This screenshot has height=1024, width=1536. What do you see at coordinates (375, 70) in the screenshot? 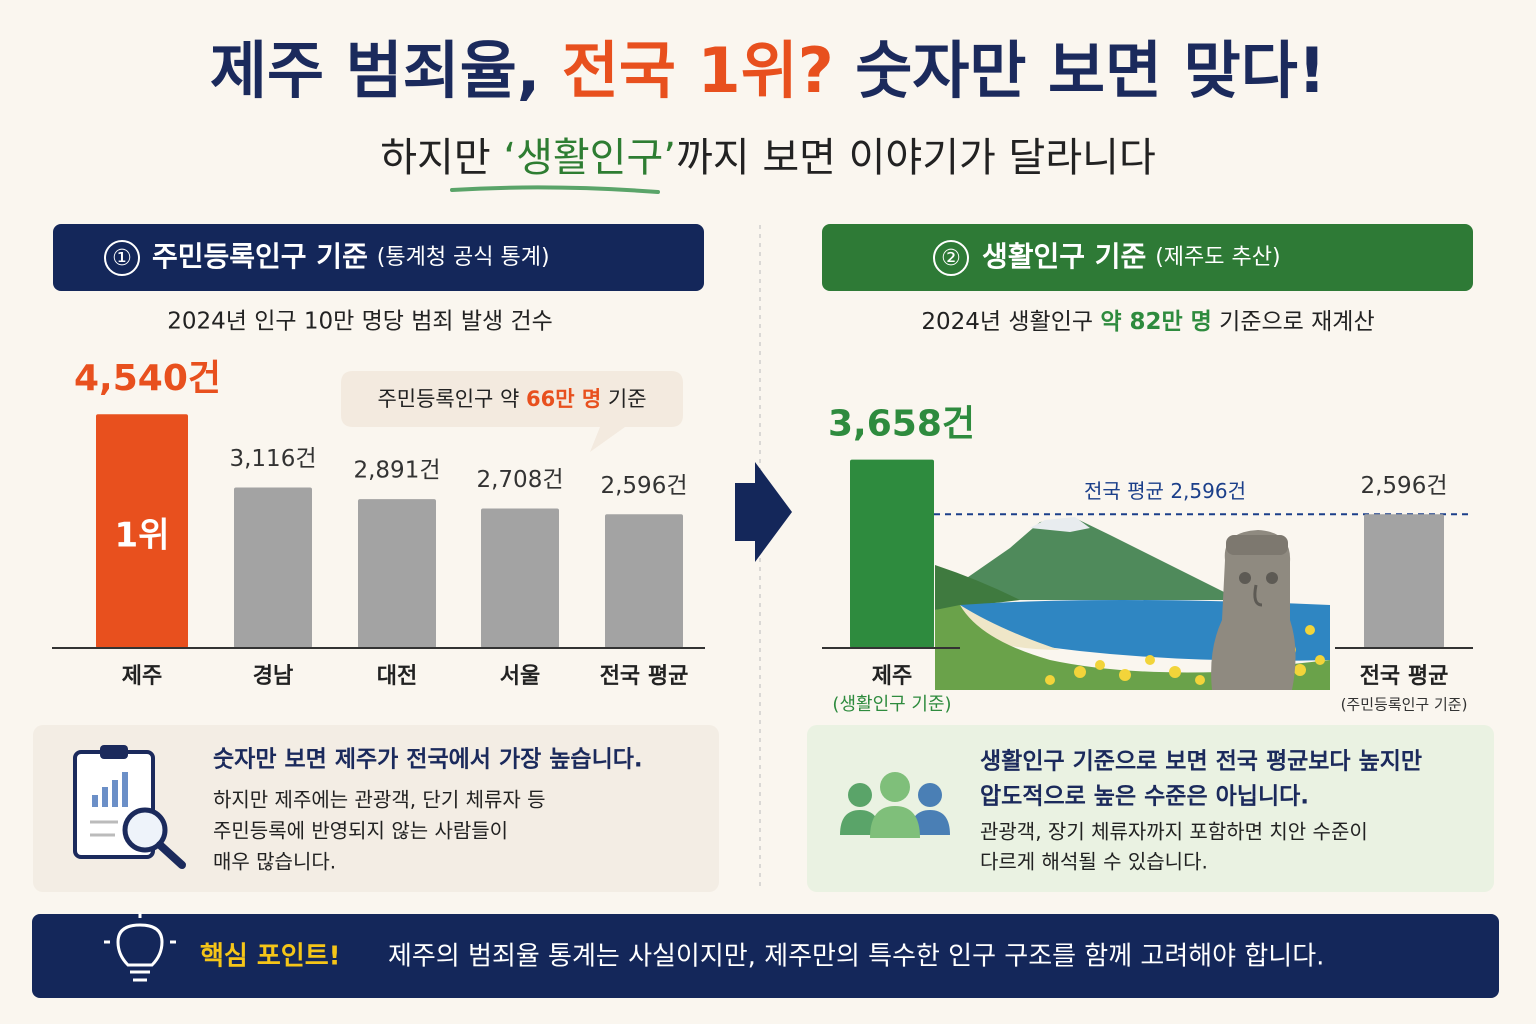
I see `title-part: 제주 범죄율,` at bounding box center [375, 70].